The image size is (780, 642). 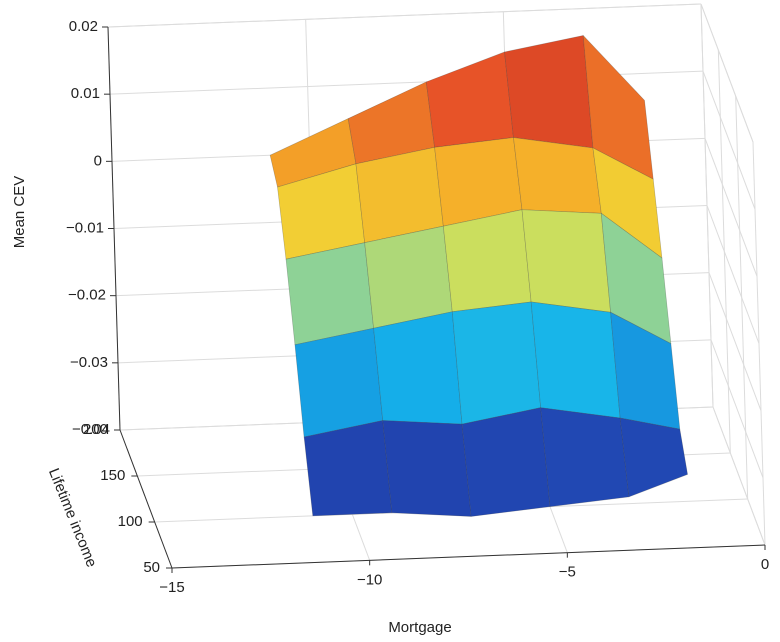 What do you see at coordinates (146, 499) in the screenshot?
I see `y-axis` at bounding box center [146, 499].